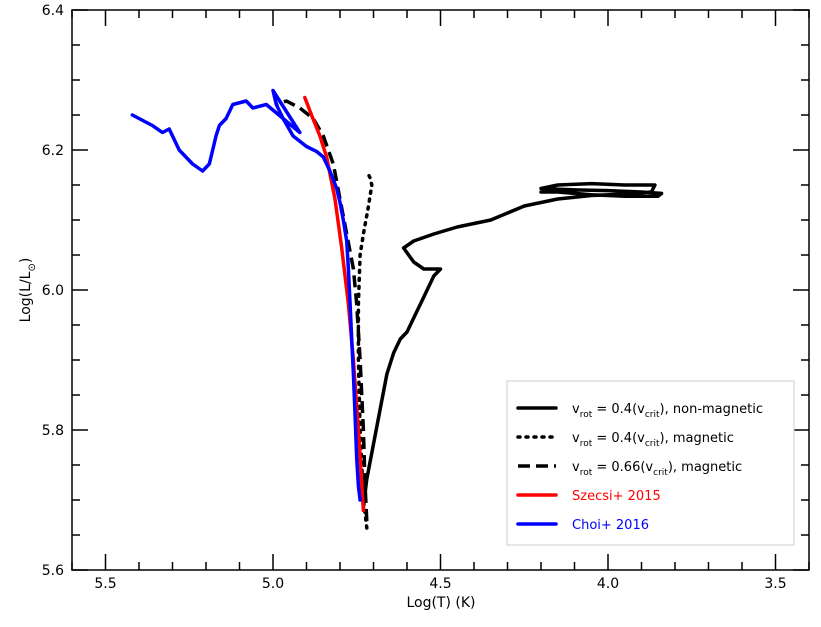 Image resolution: width=821 pixels, height=627 pixels. What do you see at coordinates (273, 584) in the screenshot?
I see `x-tick-label: 5.0` at bounding box center [273, 584].